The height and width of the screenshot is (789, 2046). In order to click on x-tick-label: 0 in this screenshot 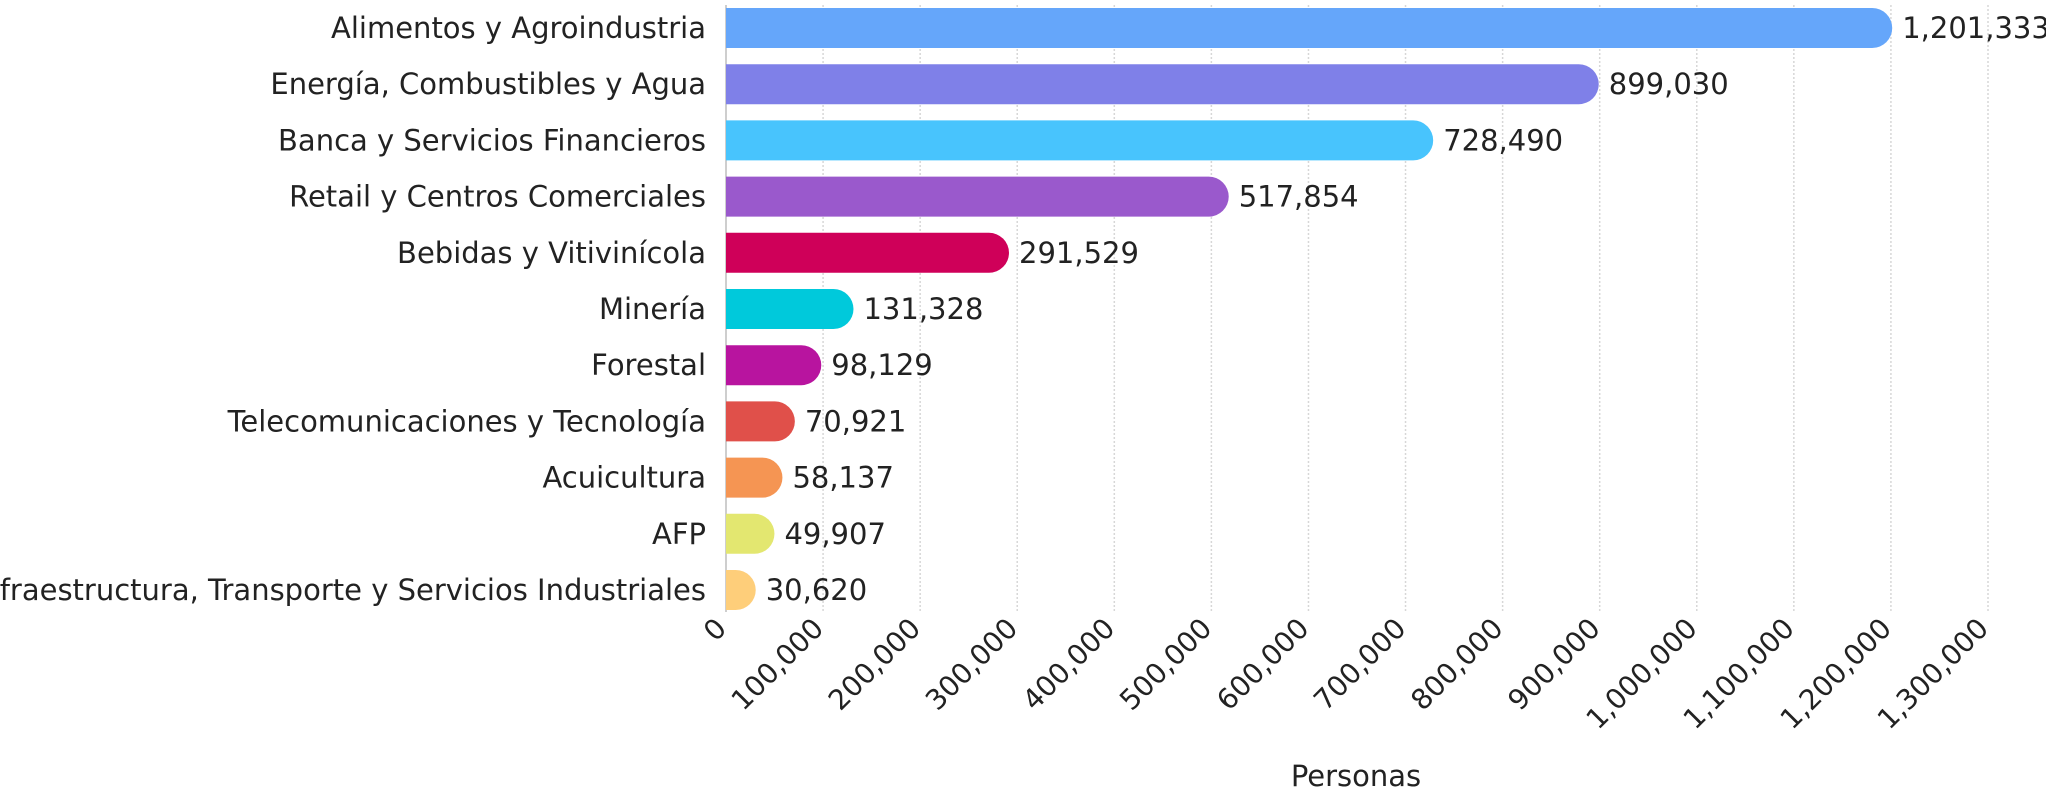, I will do `click(715, 630)`.